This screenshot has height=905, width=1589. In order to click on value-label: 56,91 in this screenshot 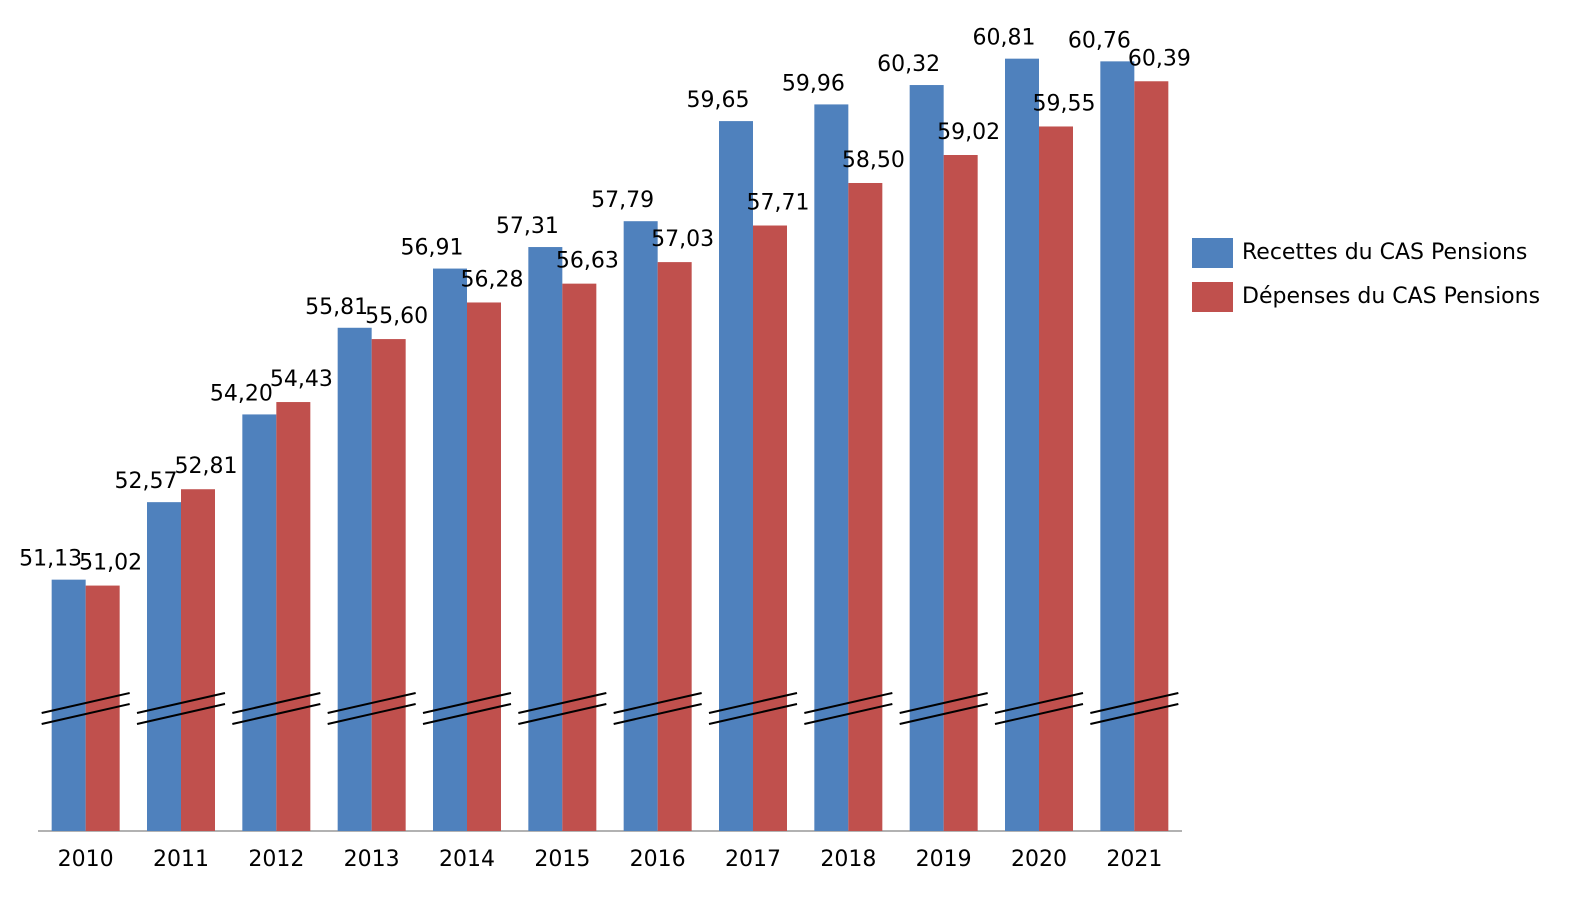, I will do `click(432, 248)`.